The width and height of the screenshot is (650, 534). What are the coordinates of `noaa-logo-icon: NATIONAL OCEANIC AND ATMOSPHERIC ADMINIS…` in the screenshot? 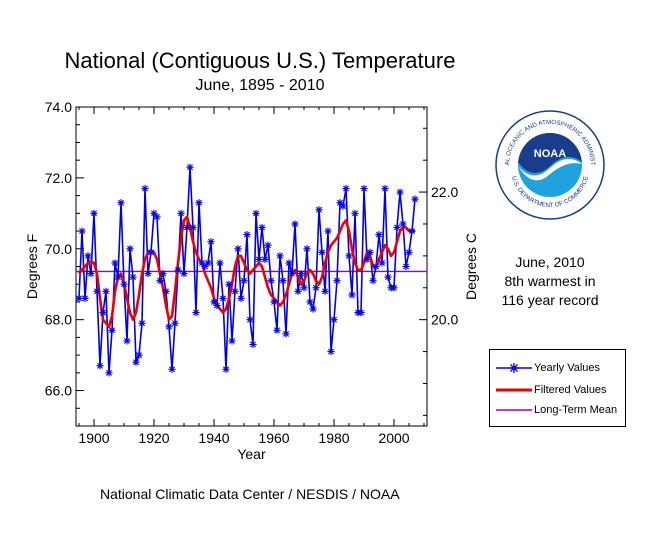 It's located at (550, 165).